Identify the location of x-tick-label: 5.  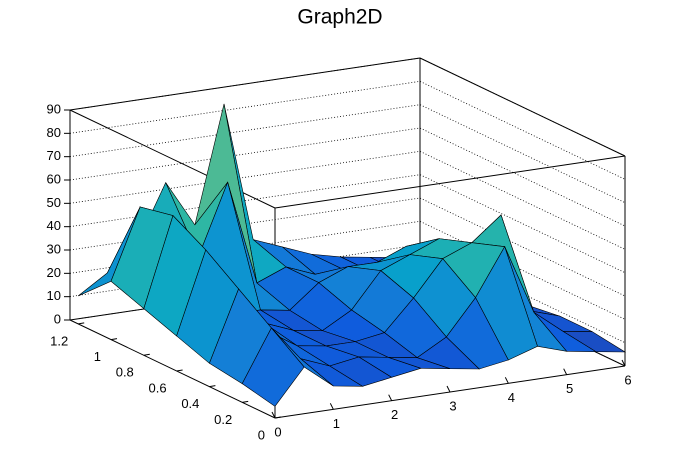
(569, 388).